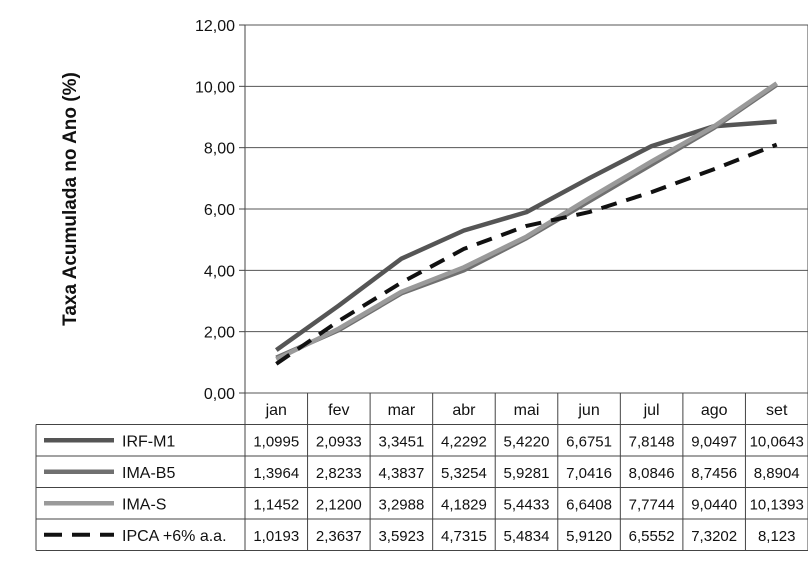 The width and height of the screenshot is (808, 567). What do you see at coordinates (777, 441) in the screenshot?
I see `table-value: 10,0643` at bounding box center [777, 441].